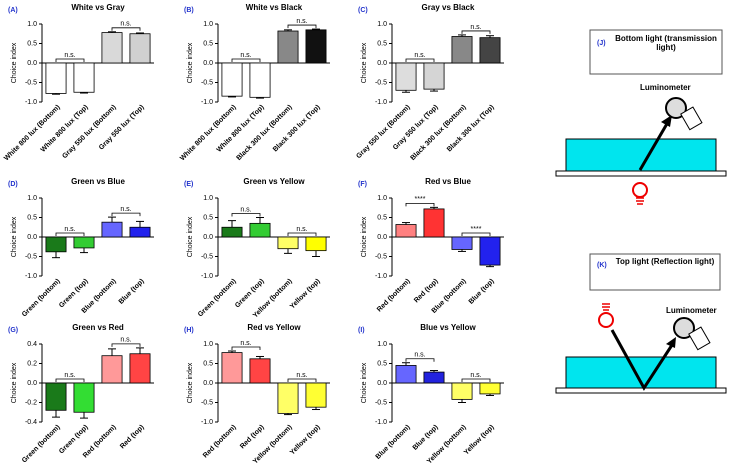 The image size is (730, 475). Describe the element at coordinates (601, 43) in the screenshot. I see `panel-label: (J)` at that location.